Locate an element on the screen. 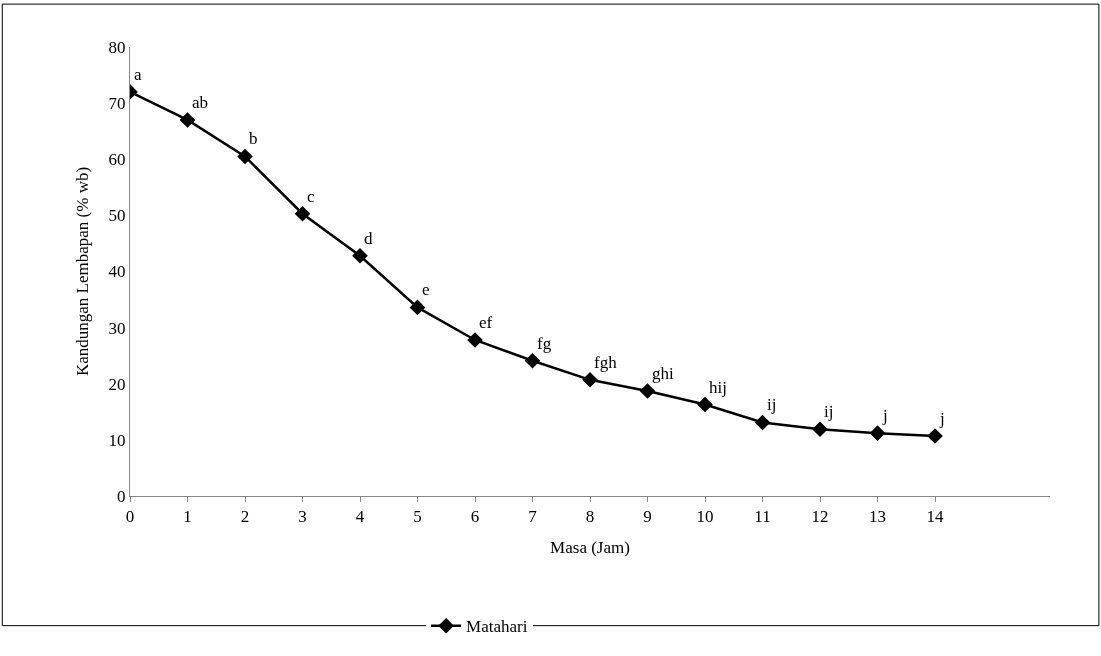  annotation: a is located at coordinates (138, 74).